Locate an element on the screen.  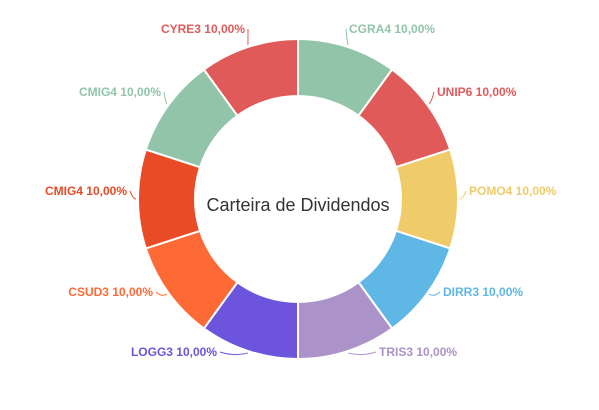
data-label-csud3-6: CSUD3 10,00% is located at coordinates (110, 292).